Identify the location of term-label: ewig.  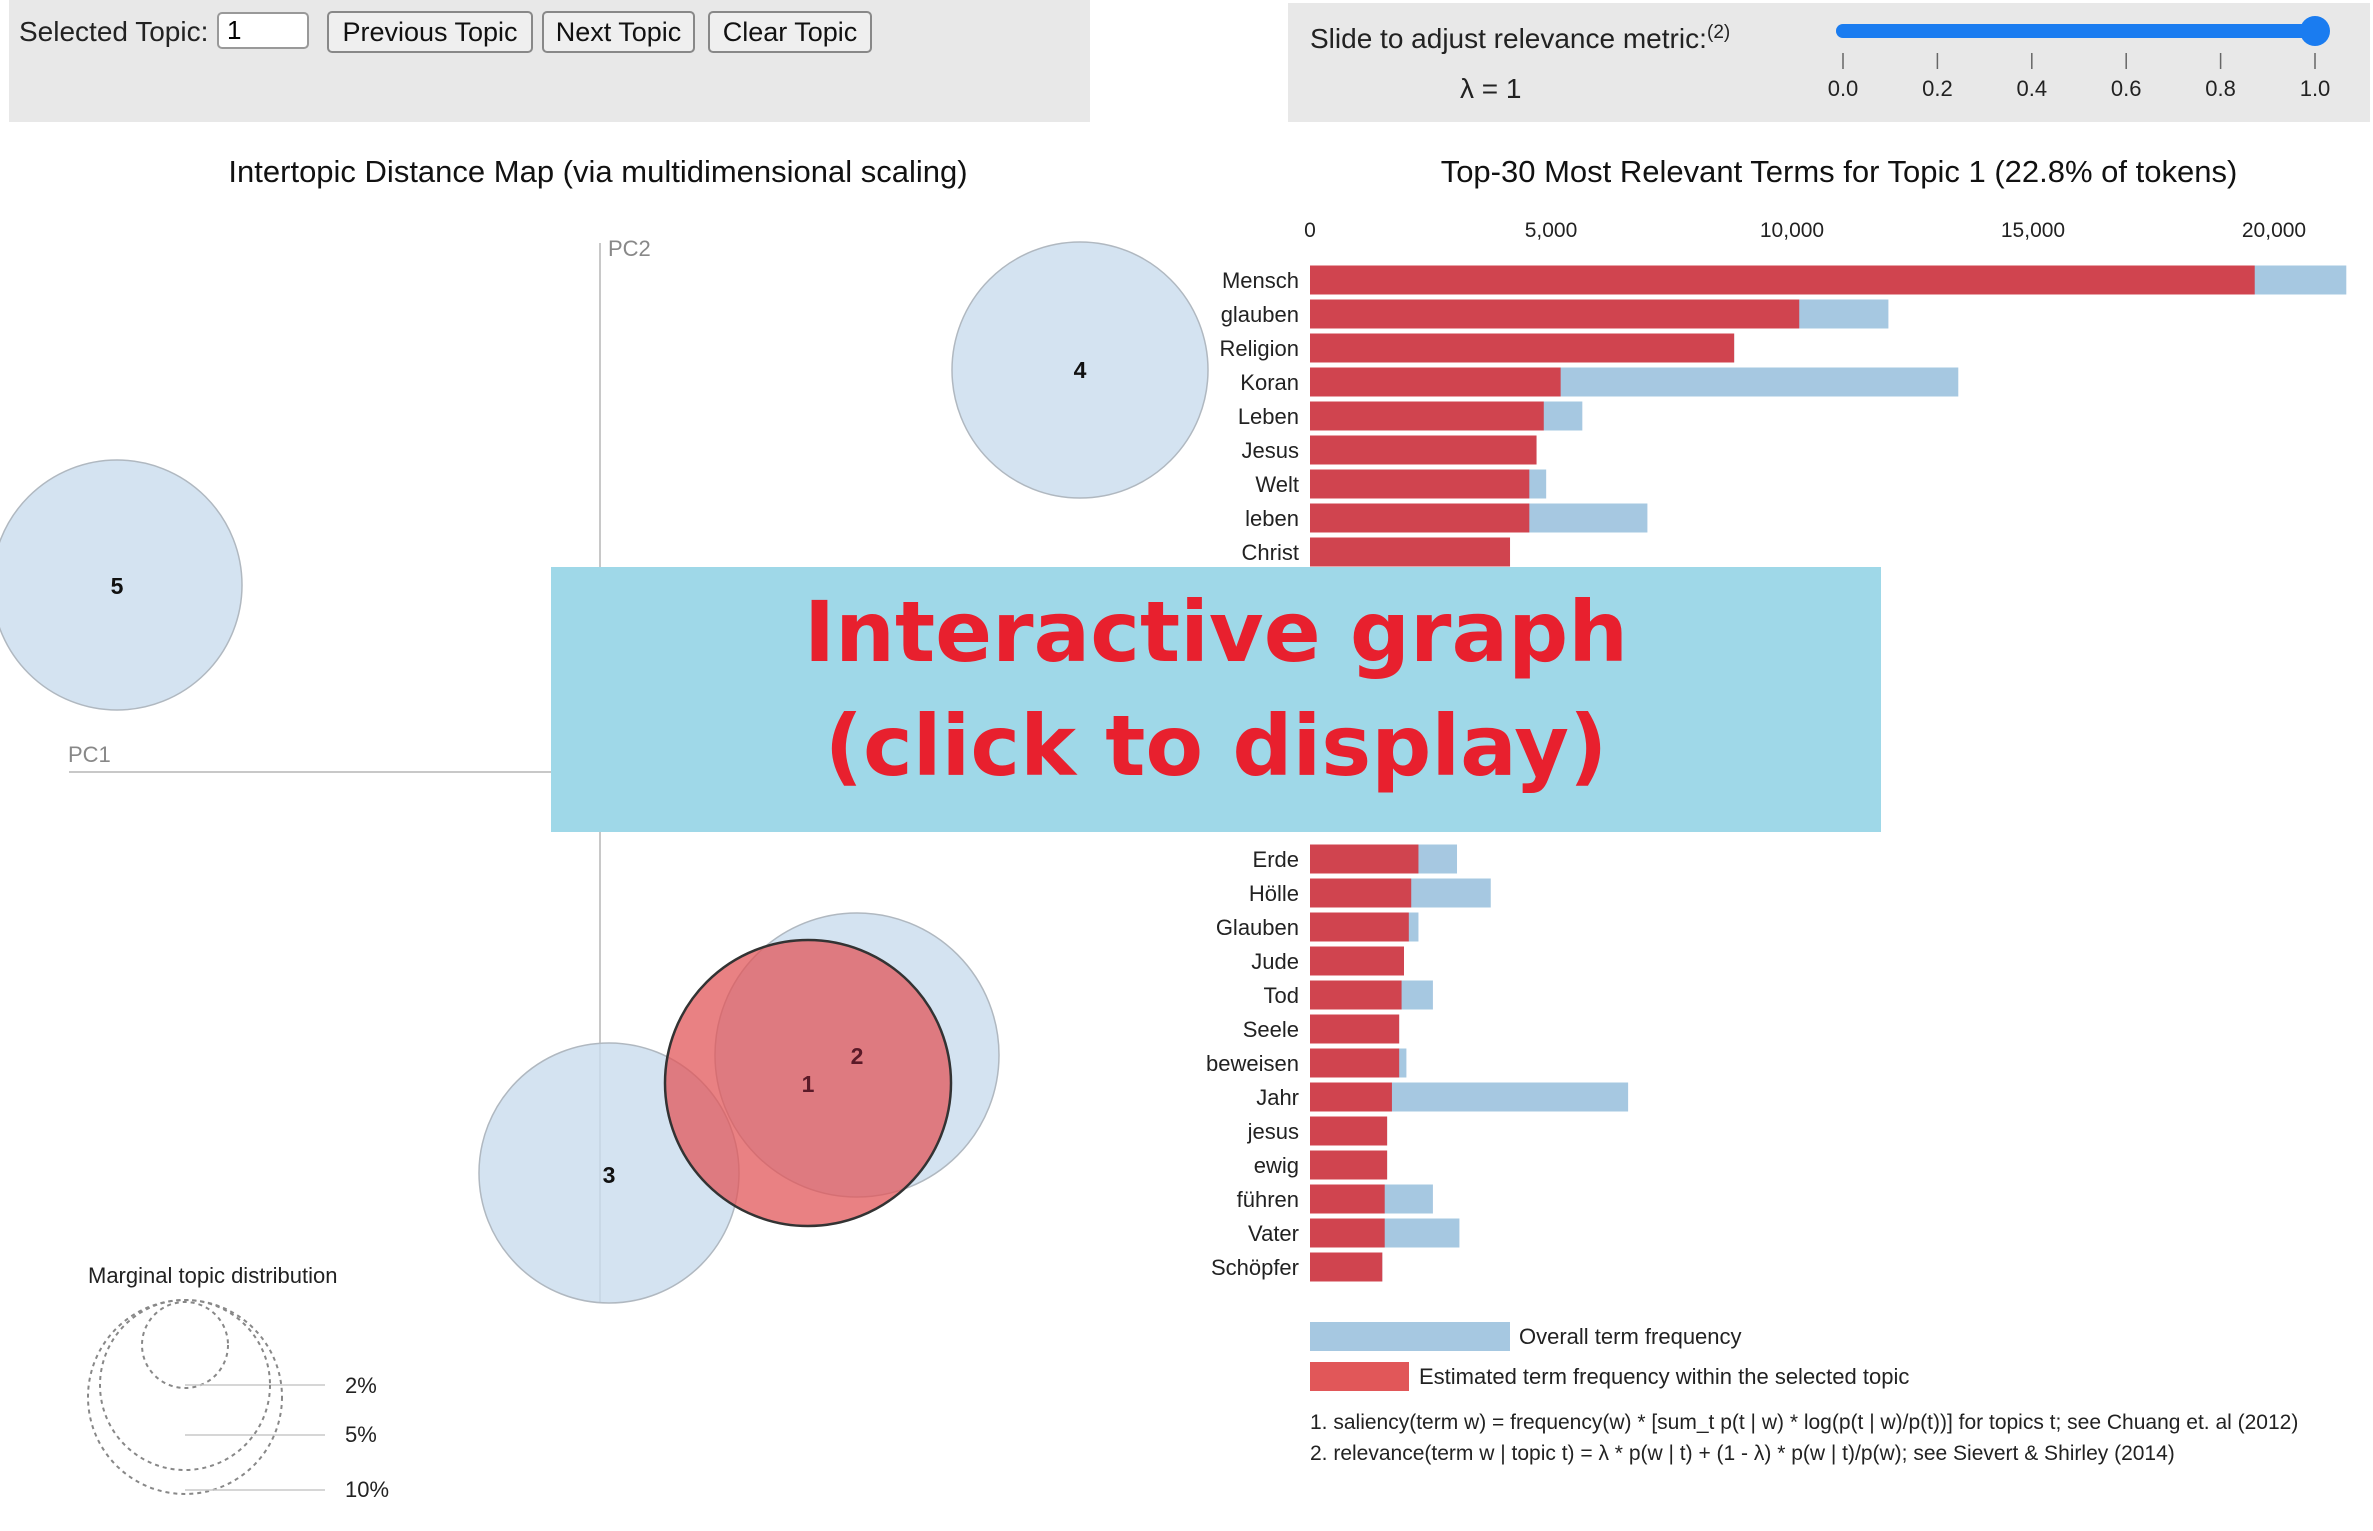
(1276, 1165).